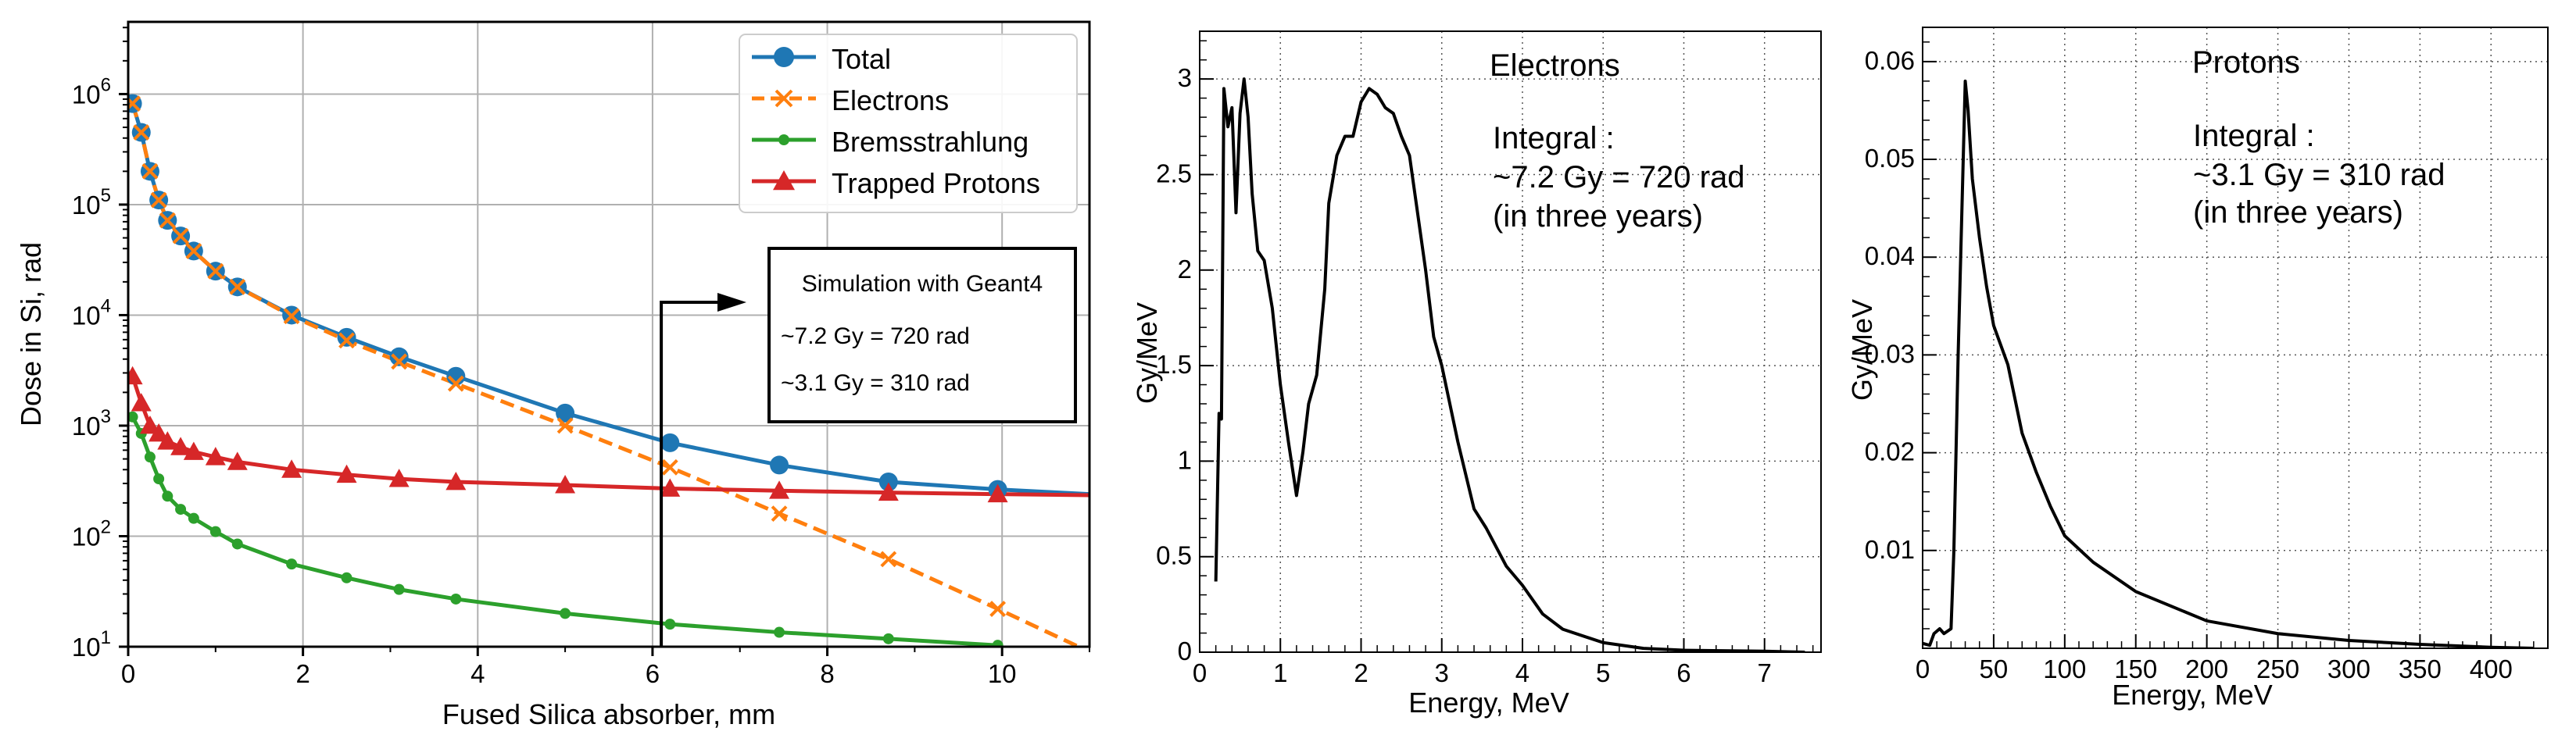 The image size is (2576, 742). What do you see at coordinates (2277, 669) in the screenshot?
I see `x-tick-label: 250` at bounding box center [2277, 669].